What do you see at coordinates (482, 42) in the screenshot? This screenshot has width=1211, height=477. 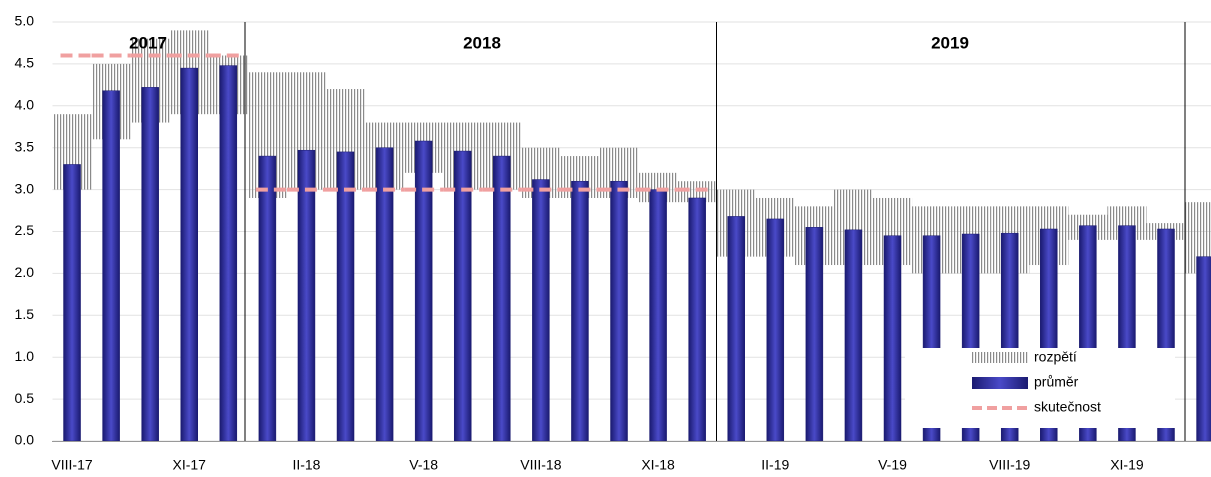 I see `year-label: 2018` at bounding box center [482, 42].